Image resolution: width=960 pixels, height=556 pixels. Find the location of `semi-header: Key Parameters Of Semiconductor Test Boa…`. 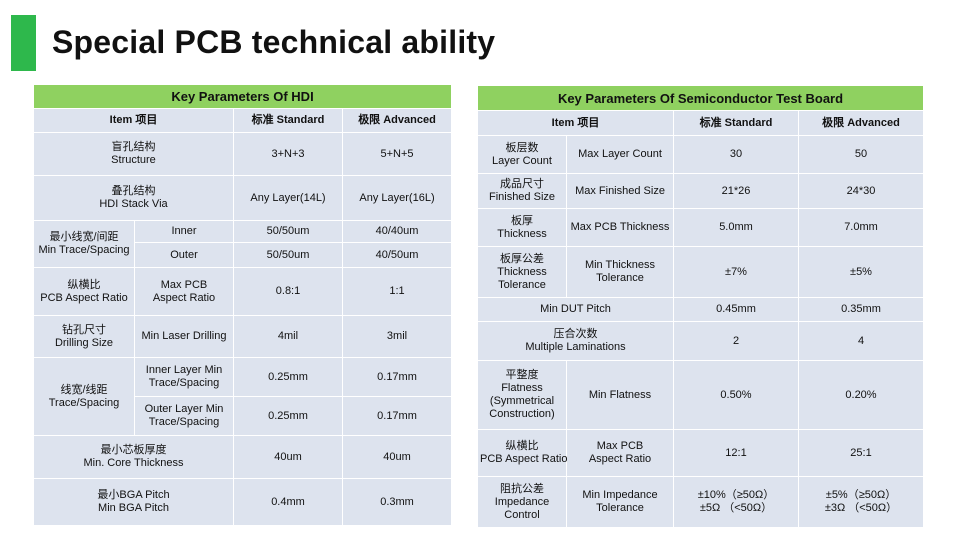

semi-header: Key Parameters Of Semiconductor Test Boa… is located at coordinates (700, 98).